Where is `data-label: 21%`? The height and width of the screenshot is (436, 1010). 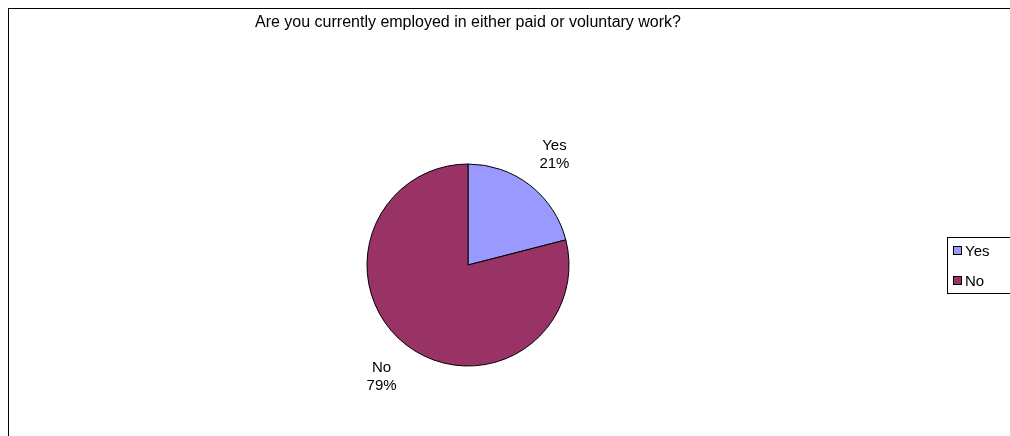 data-label: 21% is located at coordinates (554, 162).